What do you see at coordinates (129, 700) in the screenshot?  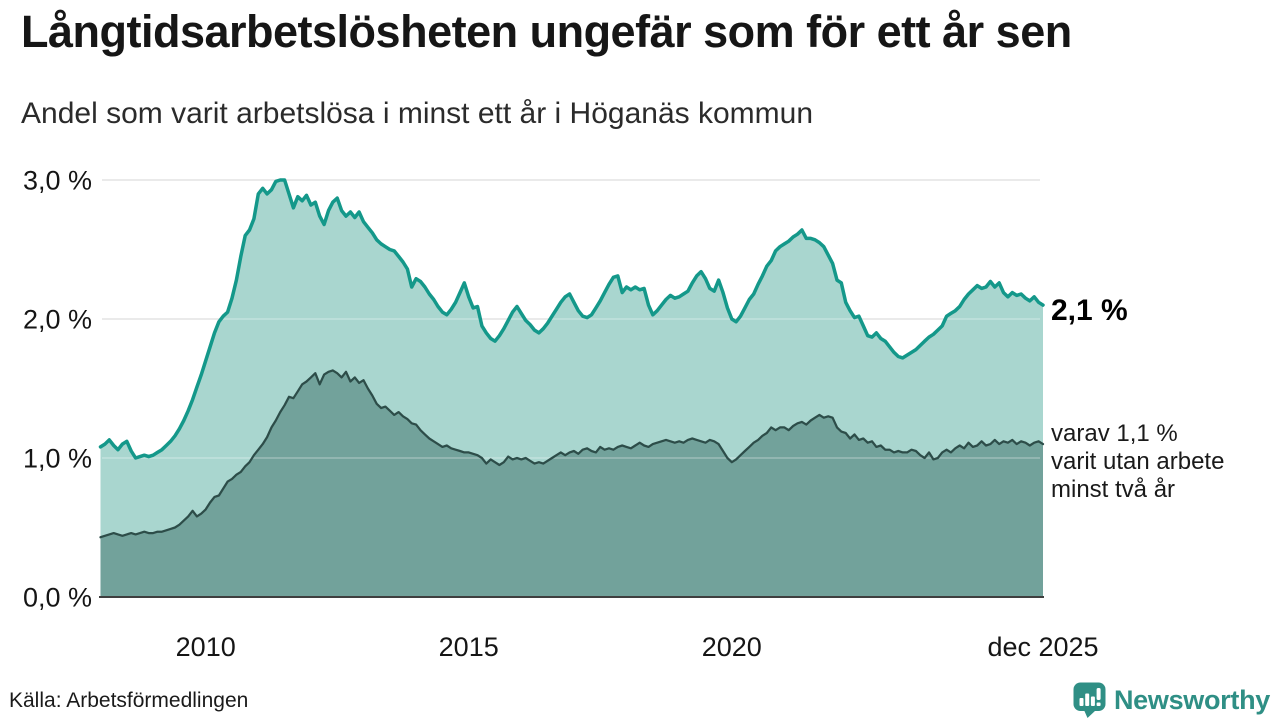 I see `source-credit: Källa: Arbetsförmedlingen` at bounding box center [129, 700].